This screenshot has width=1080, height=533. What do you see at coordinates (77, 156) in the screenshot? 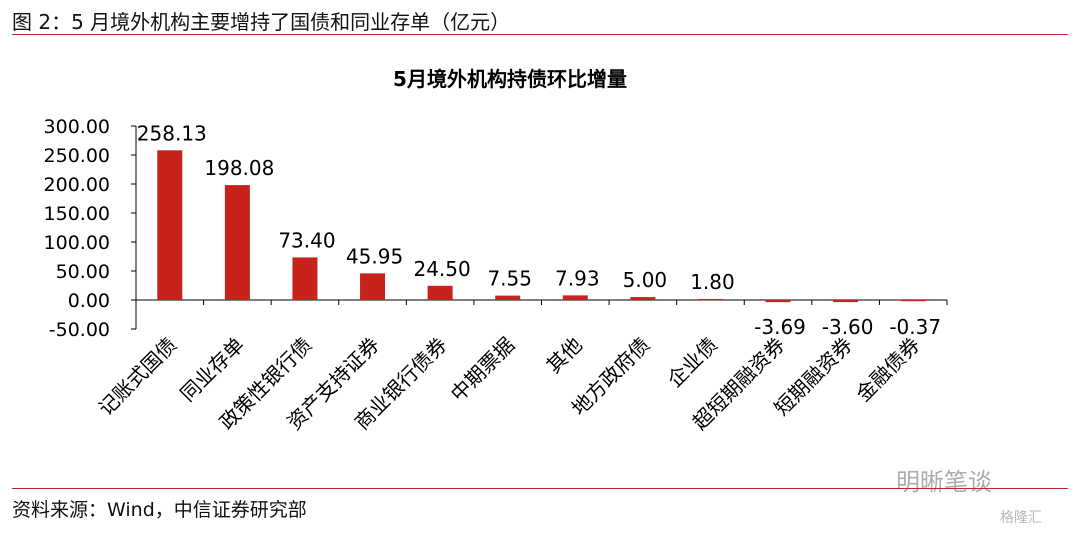
I see `y-tick-label: 250.00` at bounding box center [77, 156].